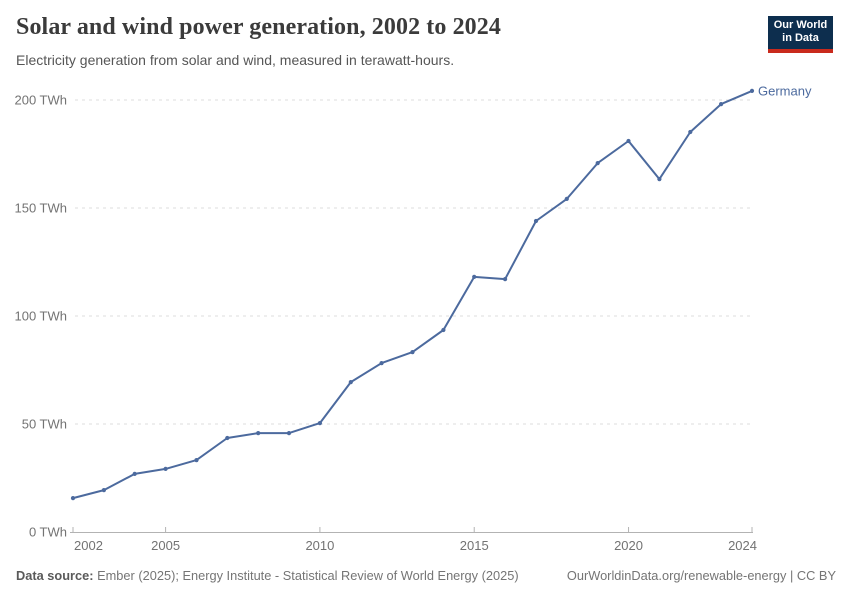  Describe the element at coordinates (474, 276) in the screenshot. I see `data-point-germany-2015` at that location.